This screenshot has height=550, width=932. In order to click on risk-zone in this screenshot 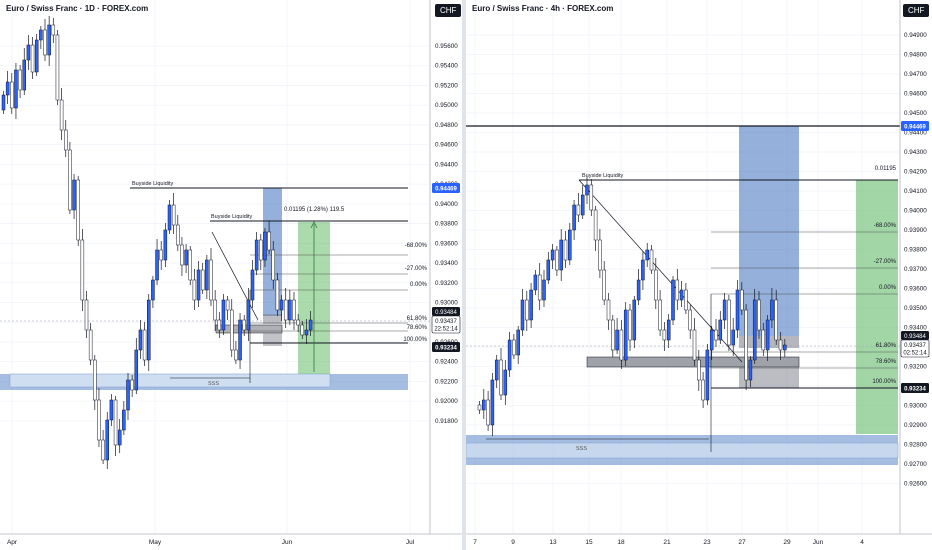, I will do `click(272, 319)`.